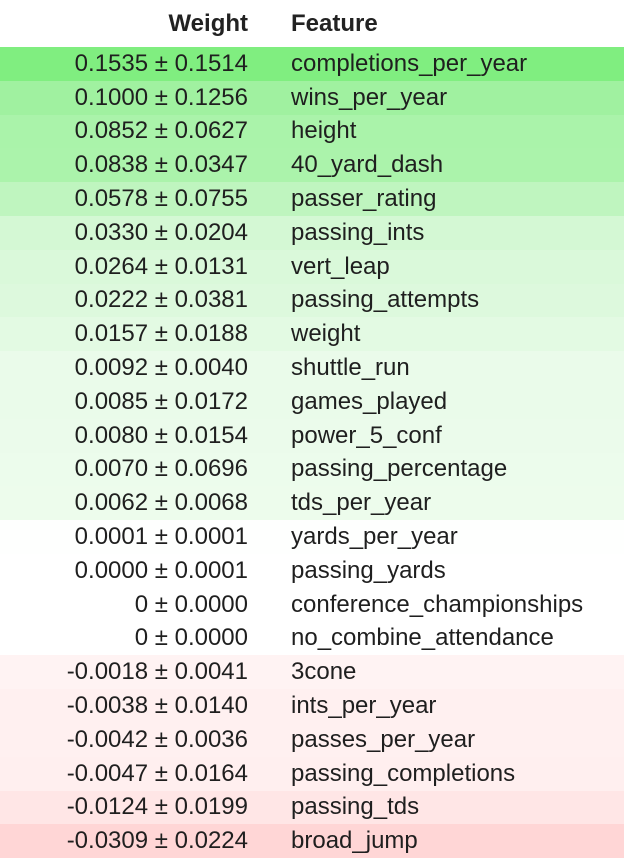 Image resolution: width=624 pixels, height=866 pixels. I want to click on table-row: 0.0157 ± 0.0188 weight, so click(312, 334).